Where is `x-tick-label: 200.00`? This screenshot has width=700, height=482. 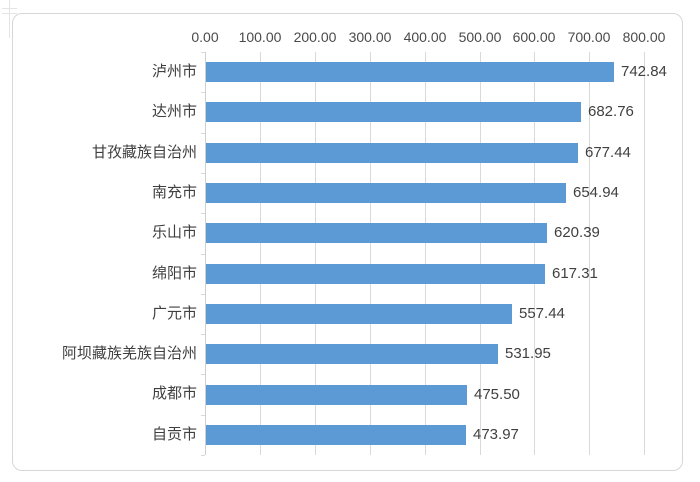 x-tick-label: 200.00 is located at coordinates (315, 37).